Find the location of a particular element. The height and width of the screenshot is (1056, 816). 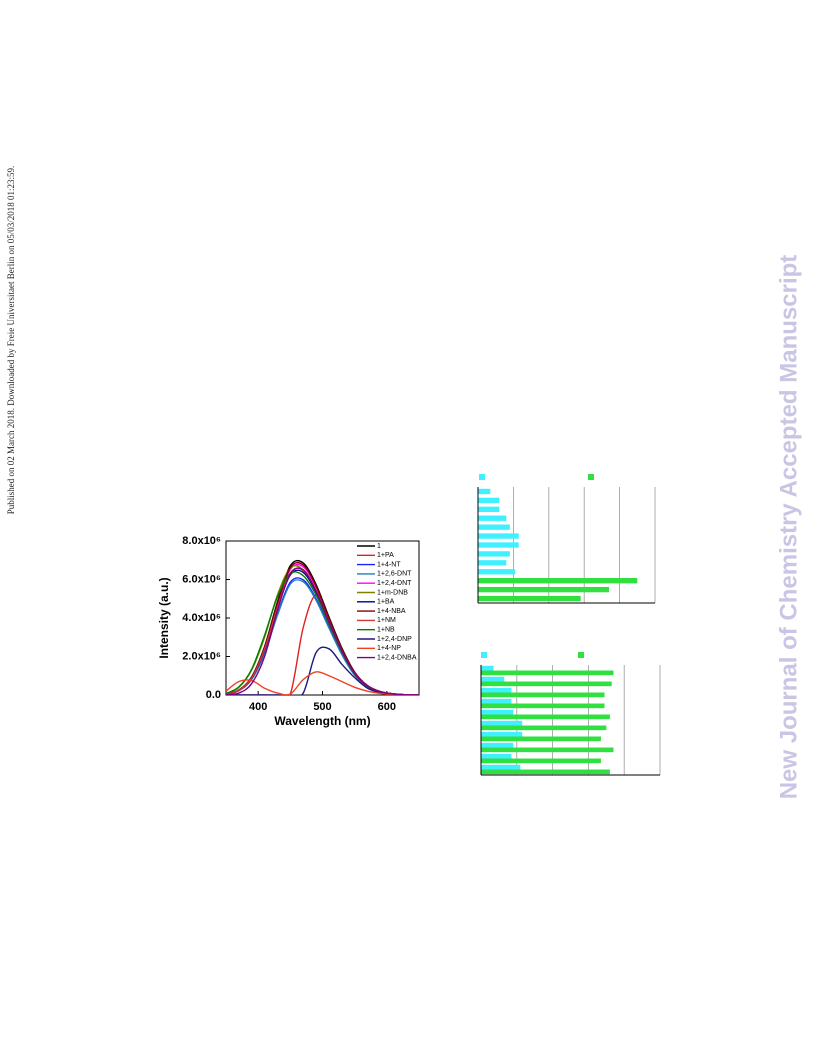

x-axis-label: Wavelength (nm) is located at coordinates (322, 721).